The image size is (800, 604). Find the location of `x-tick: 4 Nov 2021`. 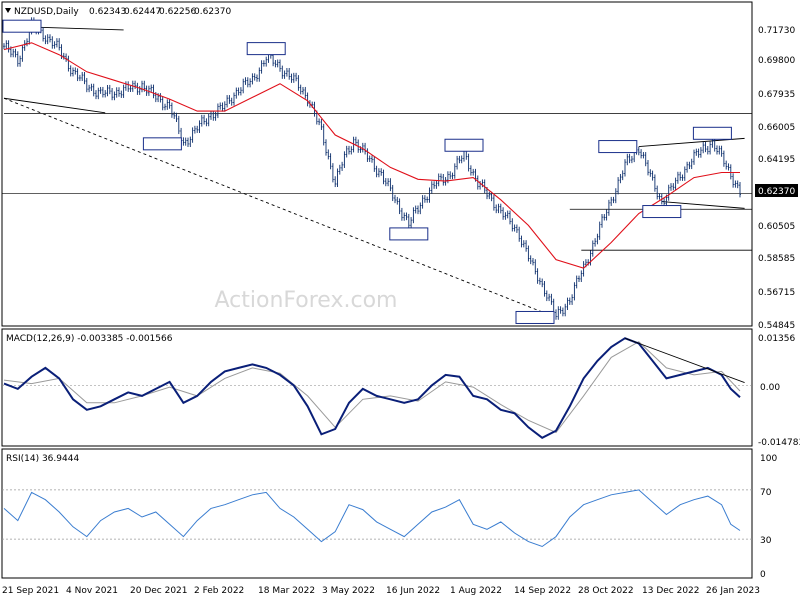

x-tick: 4 Nov 2021 is located at coordinates (92, 591).